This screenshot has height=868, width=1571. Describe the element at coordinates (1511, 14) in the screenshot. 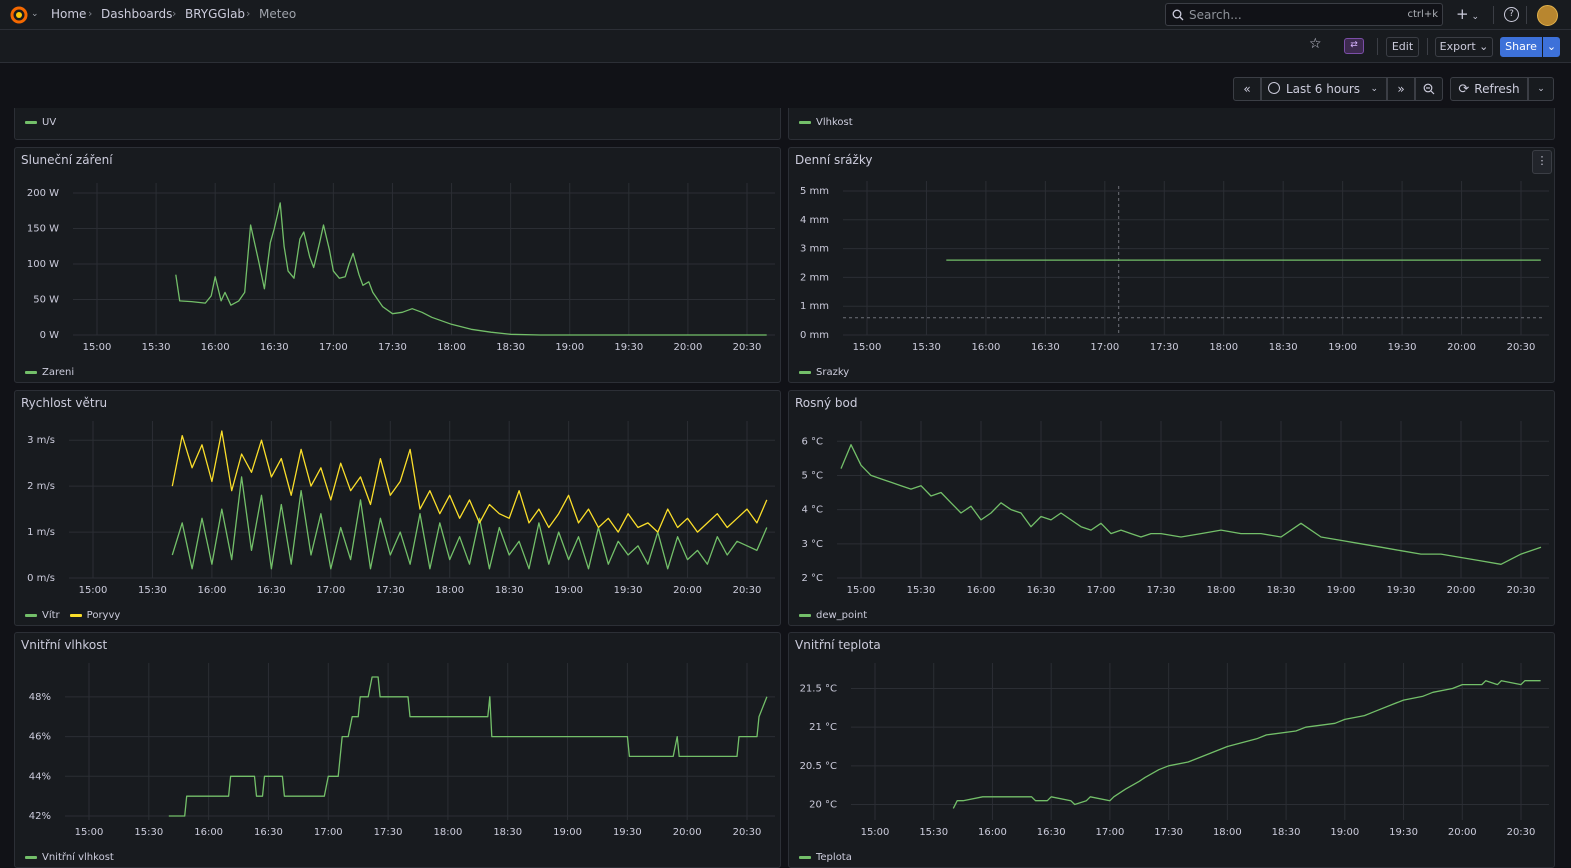

I see `help-icon: ?` at that location.